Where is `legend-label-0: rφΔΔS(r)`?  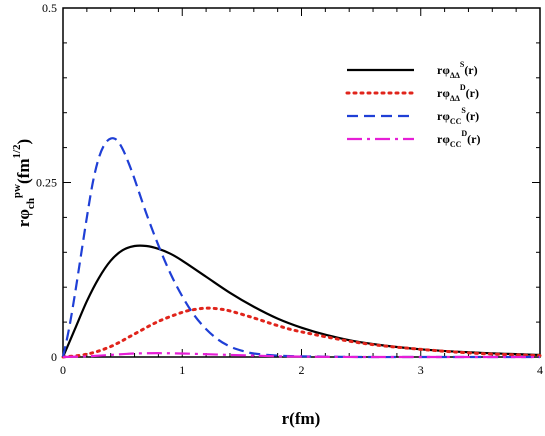
legend-label-0: rφΔΔS(r) is located at coordinates (457, 70).